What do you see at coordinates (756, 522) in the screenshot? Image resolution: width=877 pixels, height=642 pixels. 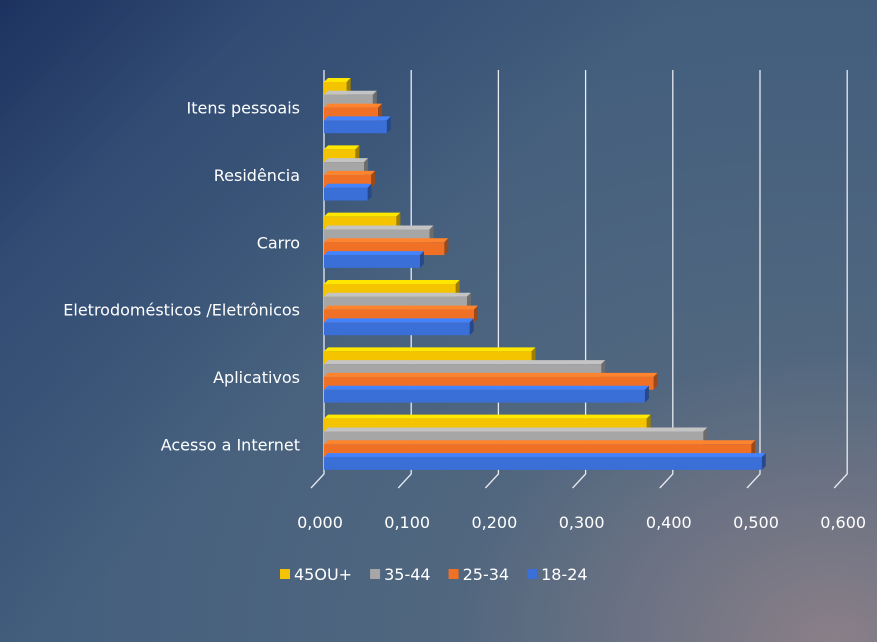 I see `x-tick-label: 0,500` at bounding box center [756, 522].